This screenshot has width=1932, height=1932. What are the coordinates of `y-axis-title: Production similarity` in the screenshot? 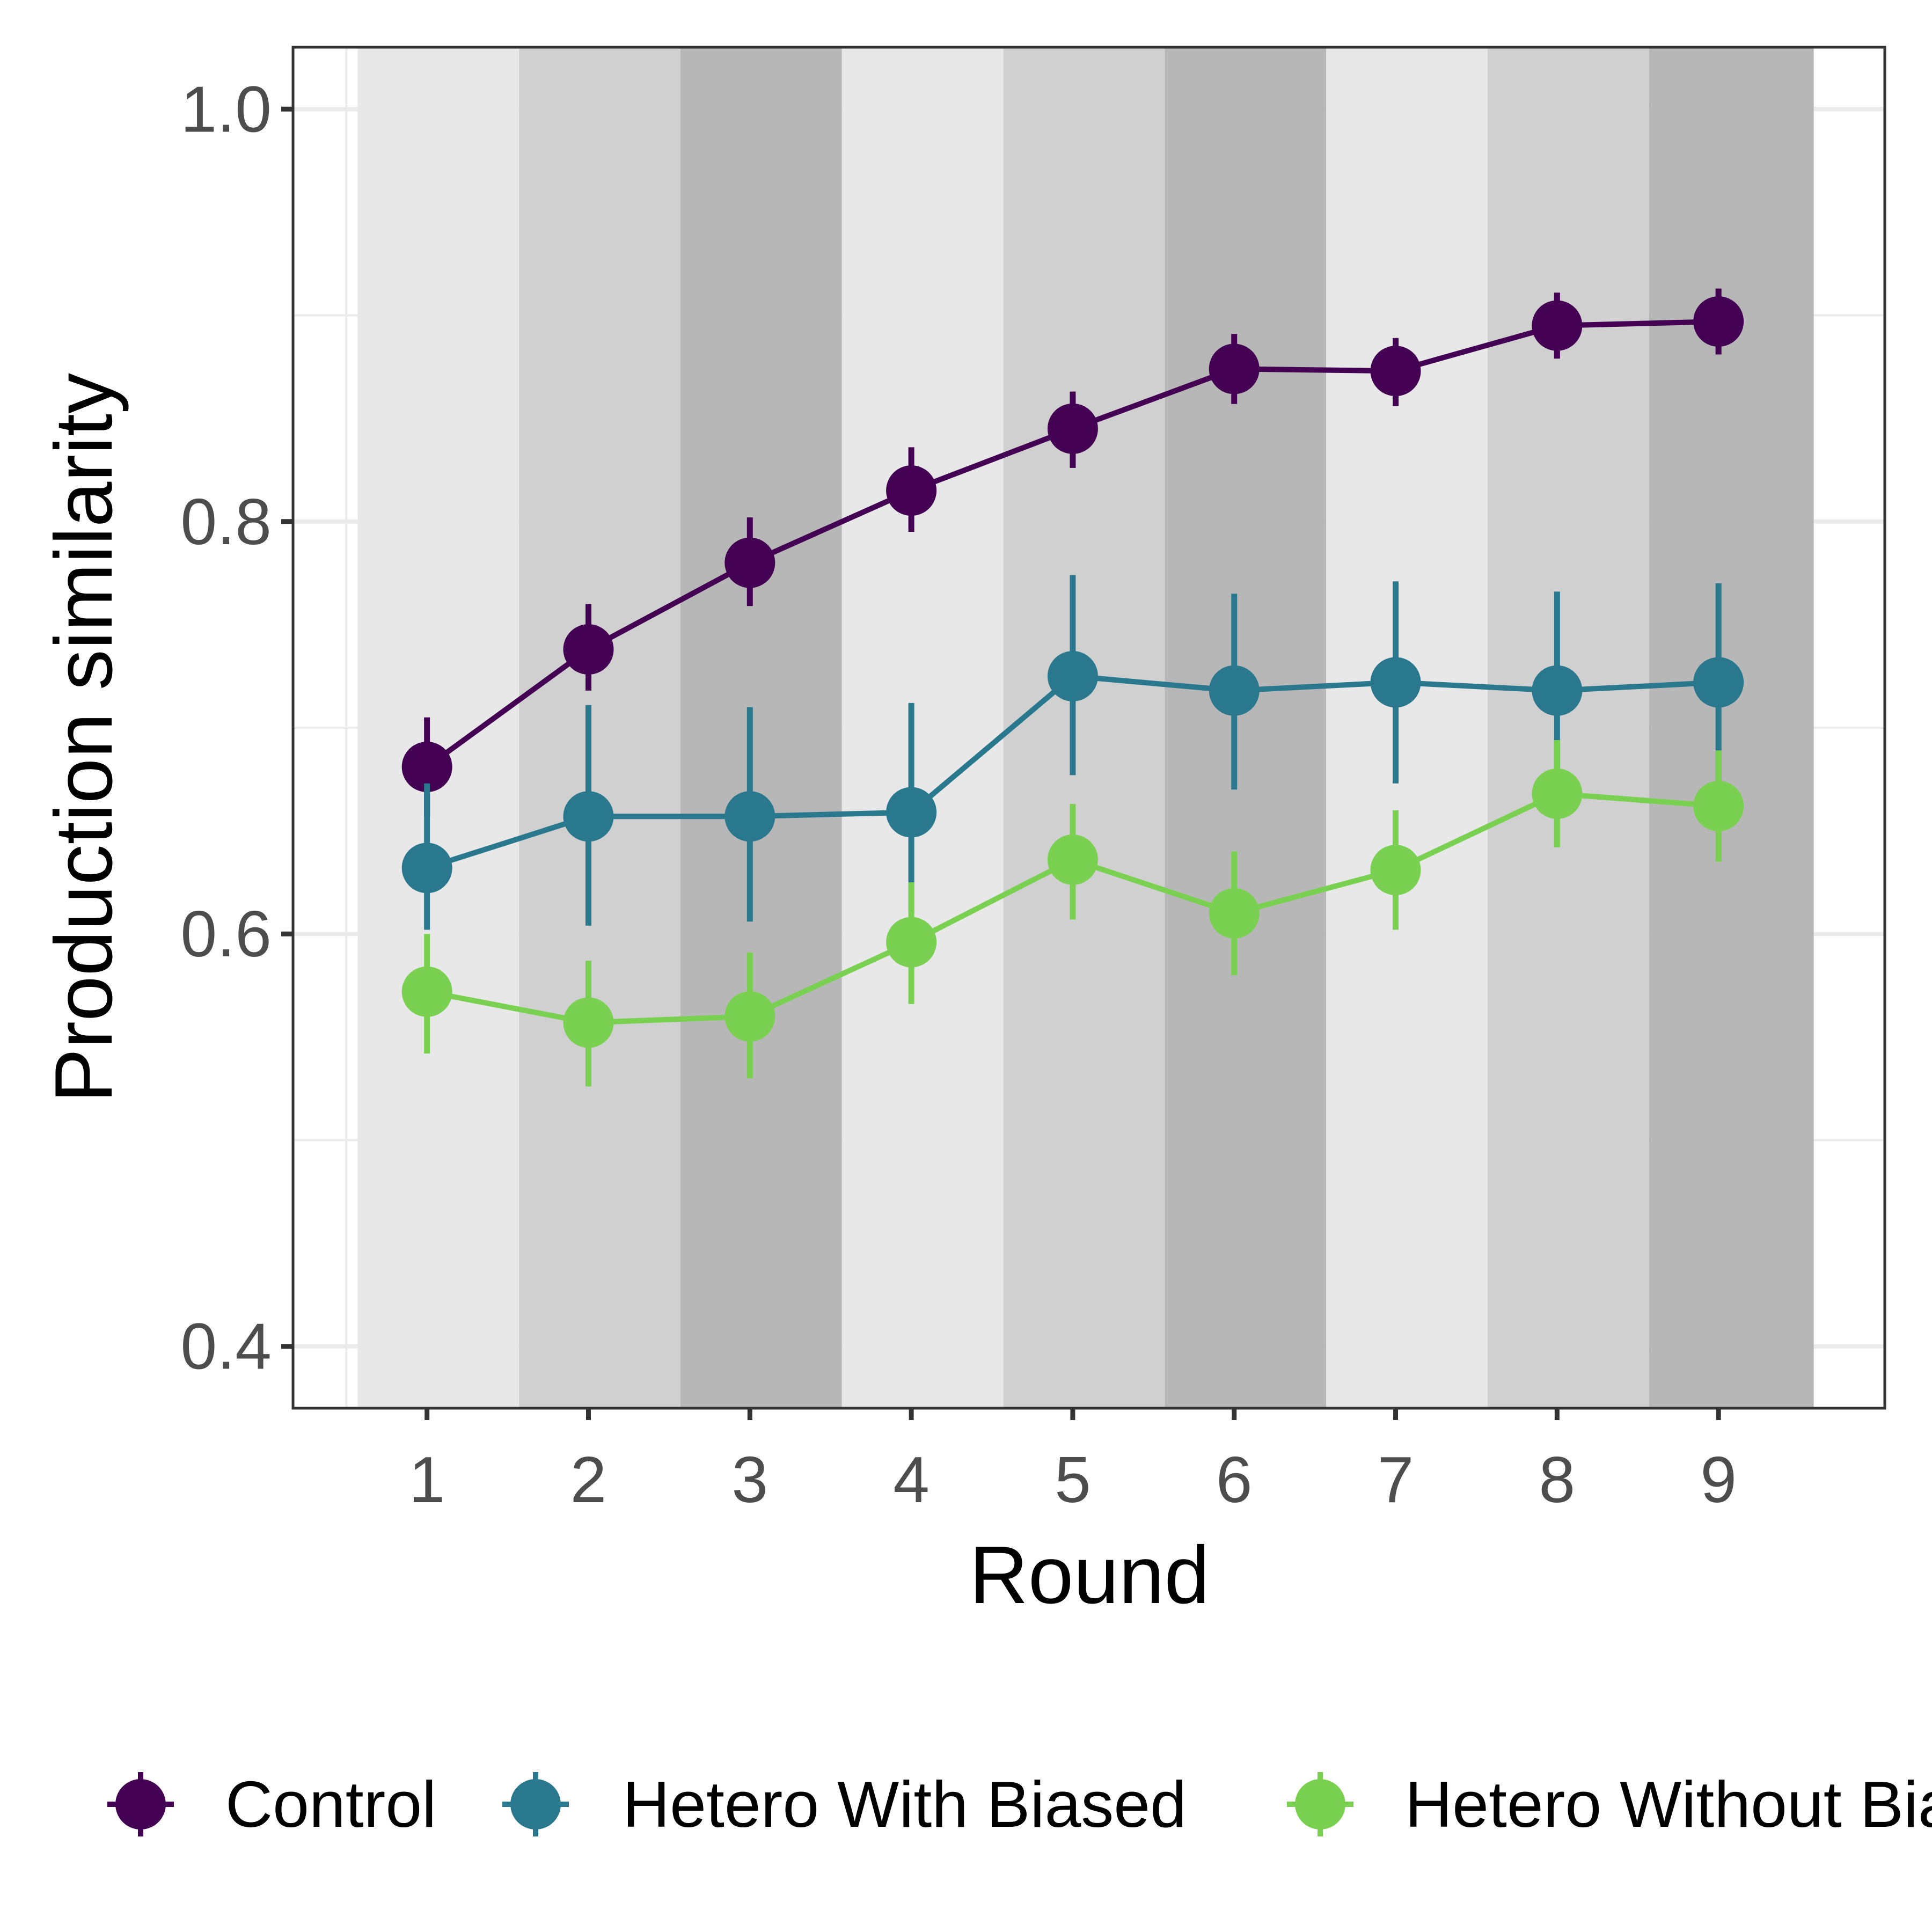 It's located at (83, 738).